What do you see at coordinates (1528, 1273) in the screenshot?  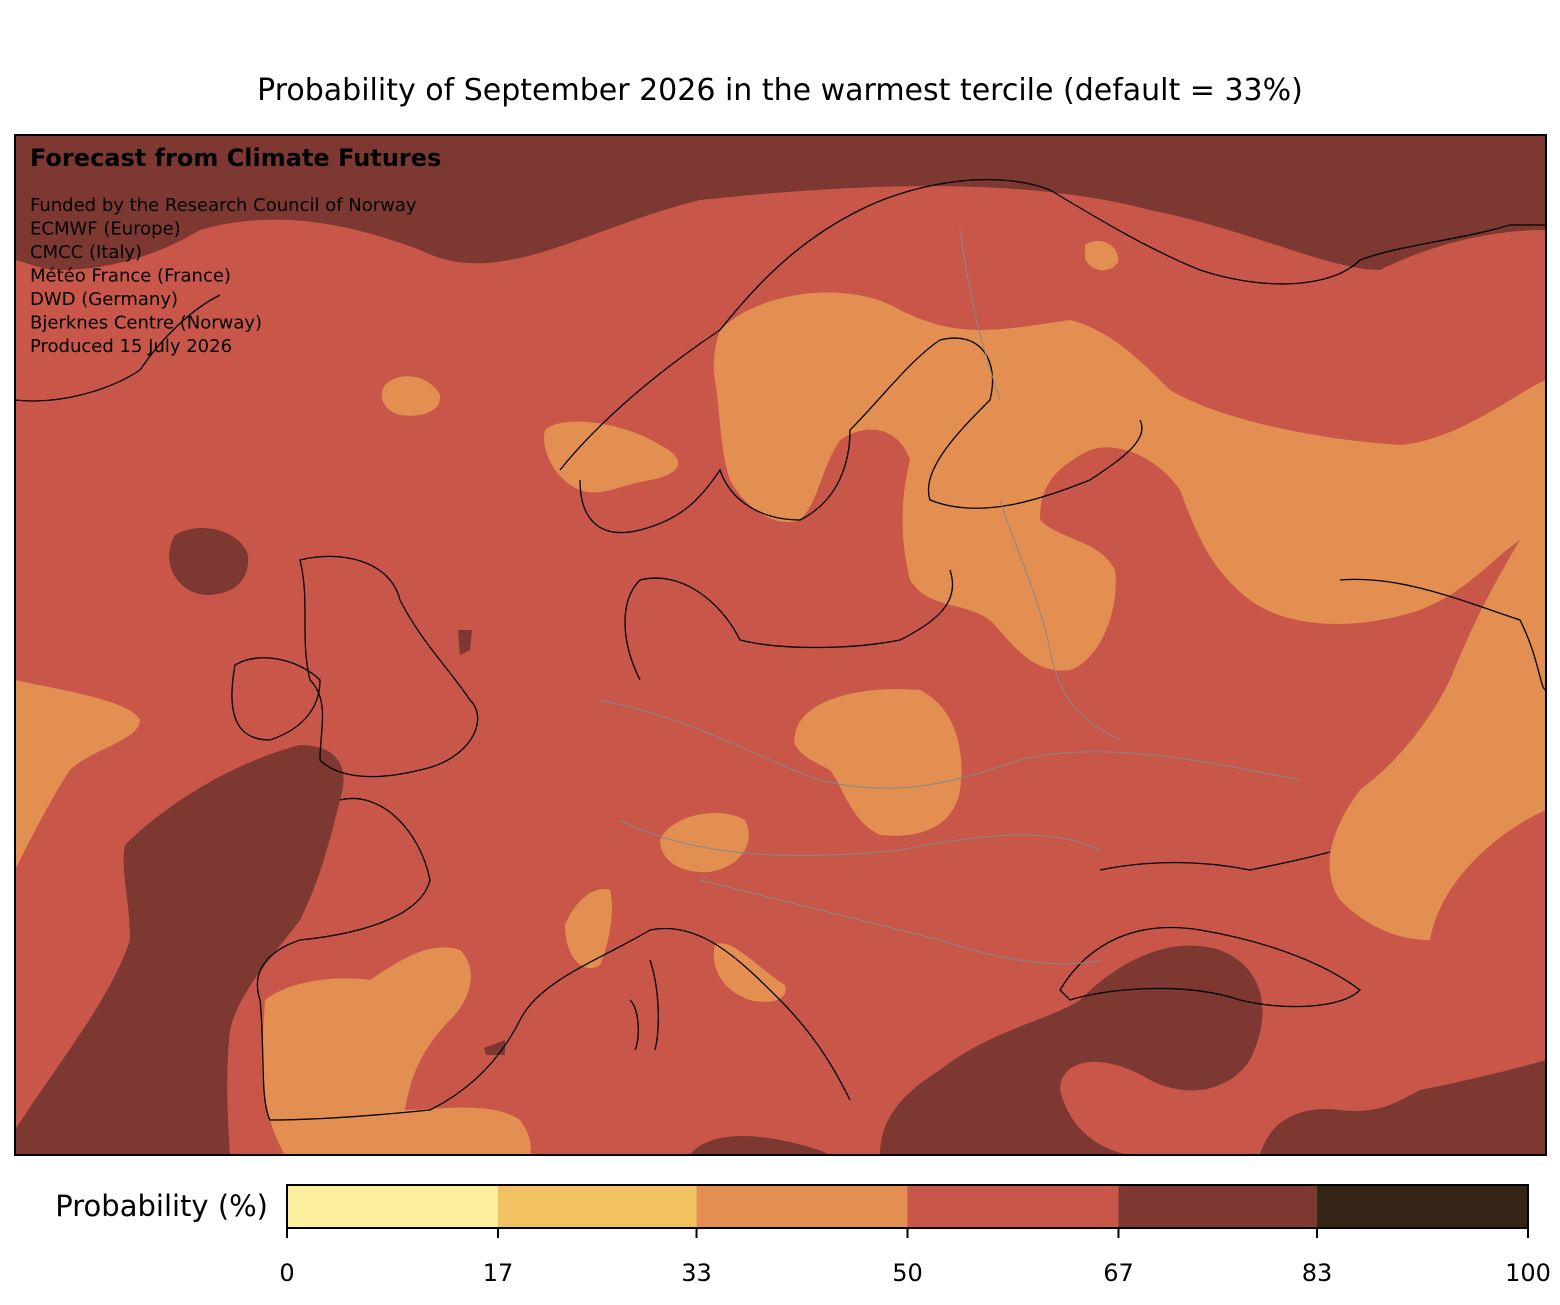 I see `colorbar-tick-label: 100` at bounding box center [1528, 1273].